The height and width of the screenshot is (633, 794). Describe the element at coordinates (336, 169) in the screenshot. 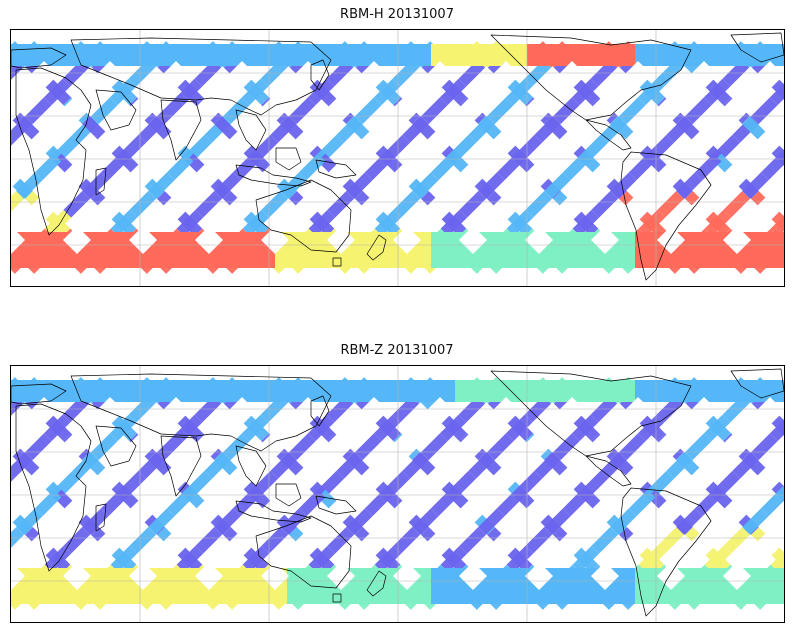

I see `coastline-newguinea` at that location.